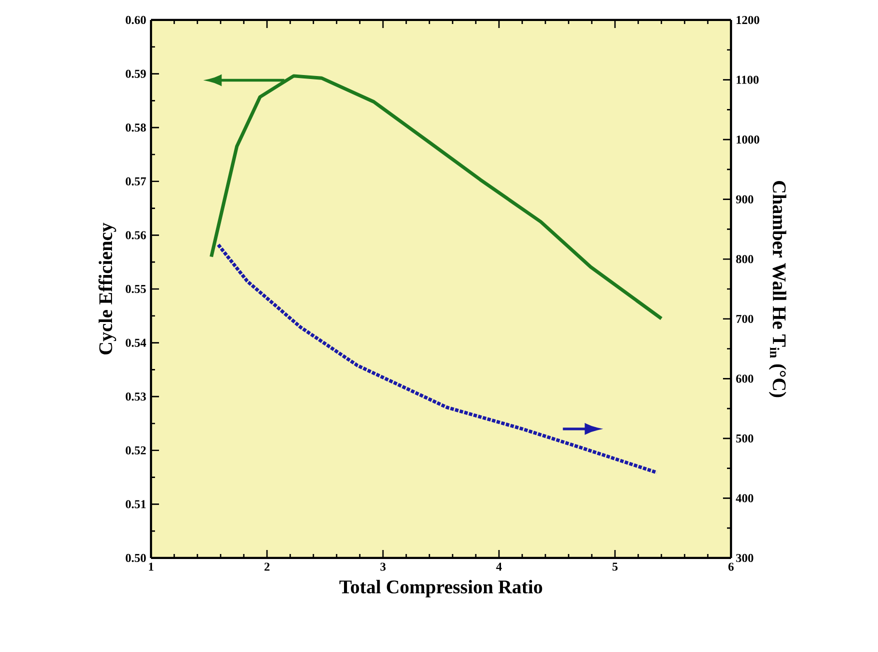 The height and width of the screenshot is (652, 878). Describe the element at coordinates (745, 498) in the screenshot. I see `y2-tick-label: 400` at that location.